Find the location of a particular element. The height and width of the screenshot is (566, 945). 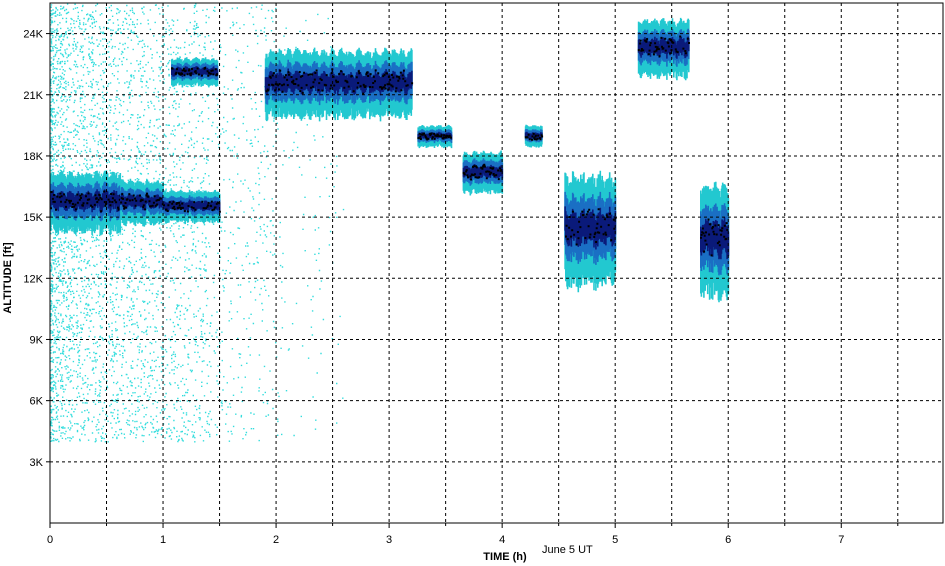

y-axis-title: ALTITUDE [ft] is located at coordinates (8, 278).